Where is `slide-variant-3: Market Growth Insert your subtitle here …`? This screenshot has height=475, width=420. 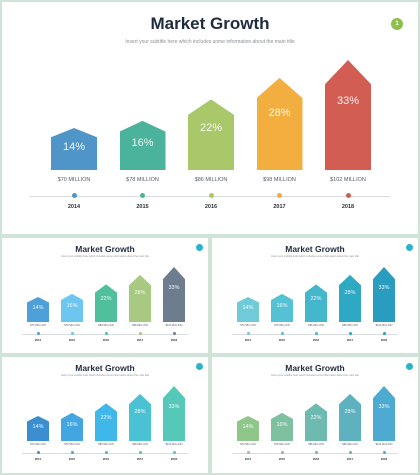 slide-variant-3: Market Growth Insert your subtitle here … is located at coordinates (315, 295).